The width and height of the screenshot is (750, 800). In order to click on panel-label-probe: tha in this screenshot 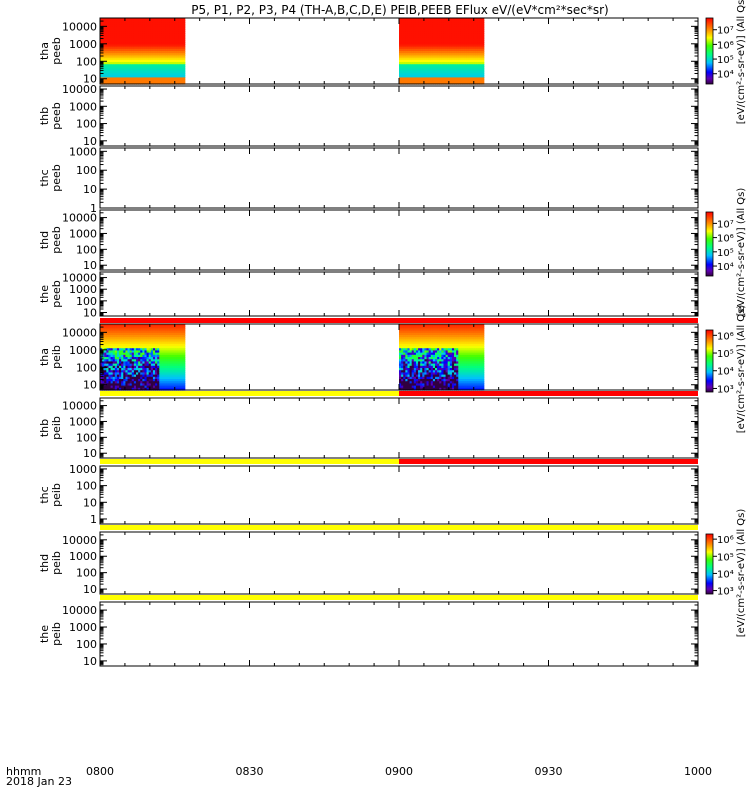, I will do `click(44, 51)`.